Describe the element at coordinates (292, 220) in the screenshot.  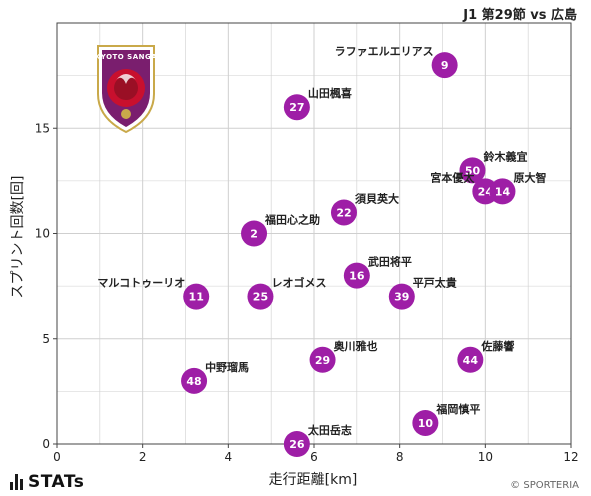
I see `point-name-label: 福田心之助` at that location.